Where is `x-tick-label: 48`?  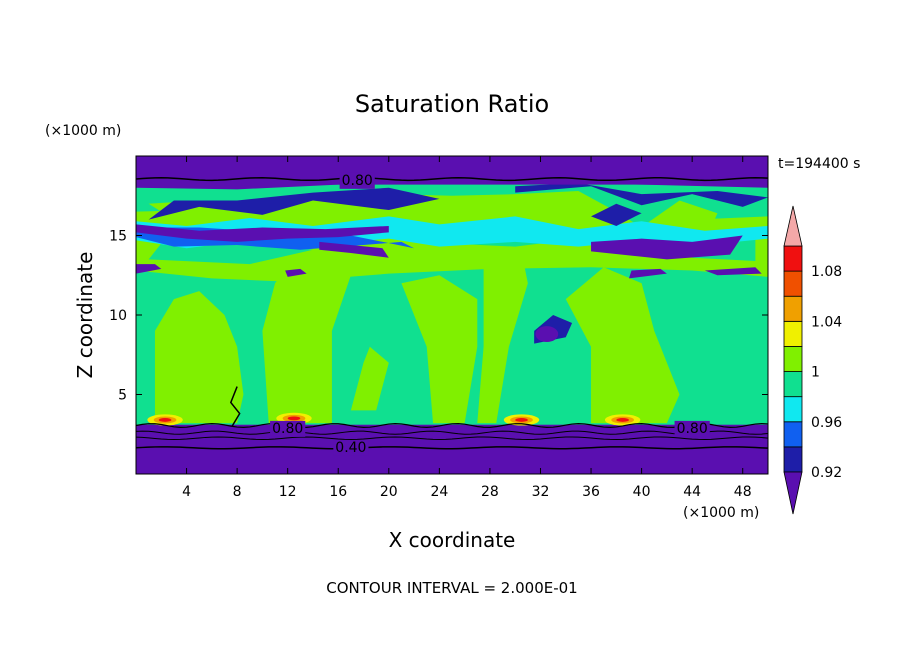
x-tick-label: 48 is located at coordinates (743, 492).